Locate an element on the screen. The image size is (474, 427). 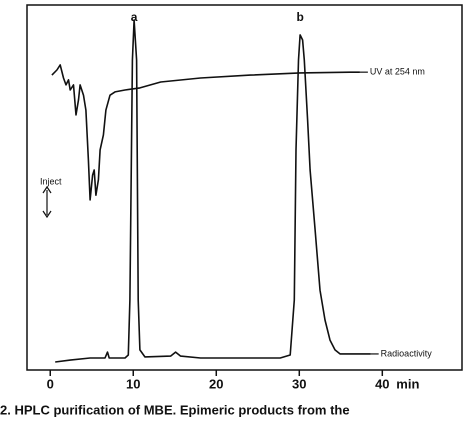
series-label: UV at 254 nm is located at coordinates (397, 72).